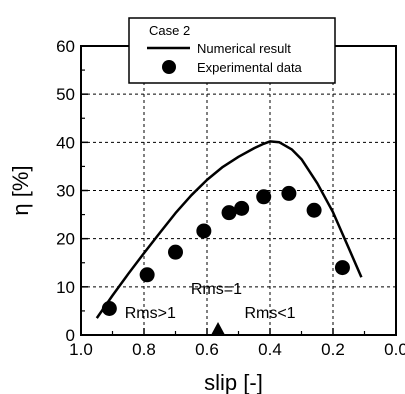  I want to click on y-tick-label: 0, so click(70, 335).